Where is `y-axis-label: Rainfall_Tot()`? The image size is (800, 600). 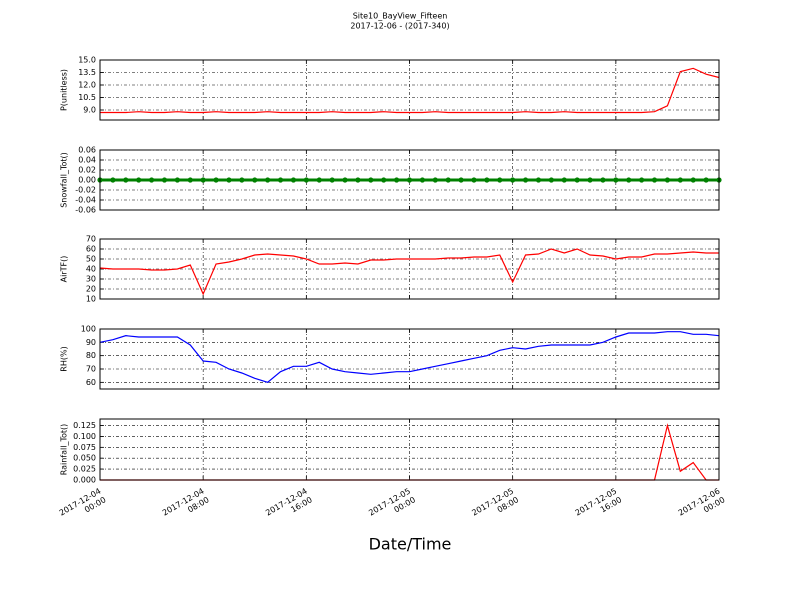
y-axis-label: Rainfall_Tot() is located at coordinates (64, 450).